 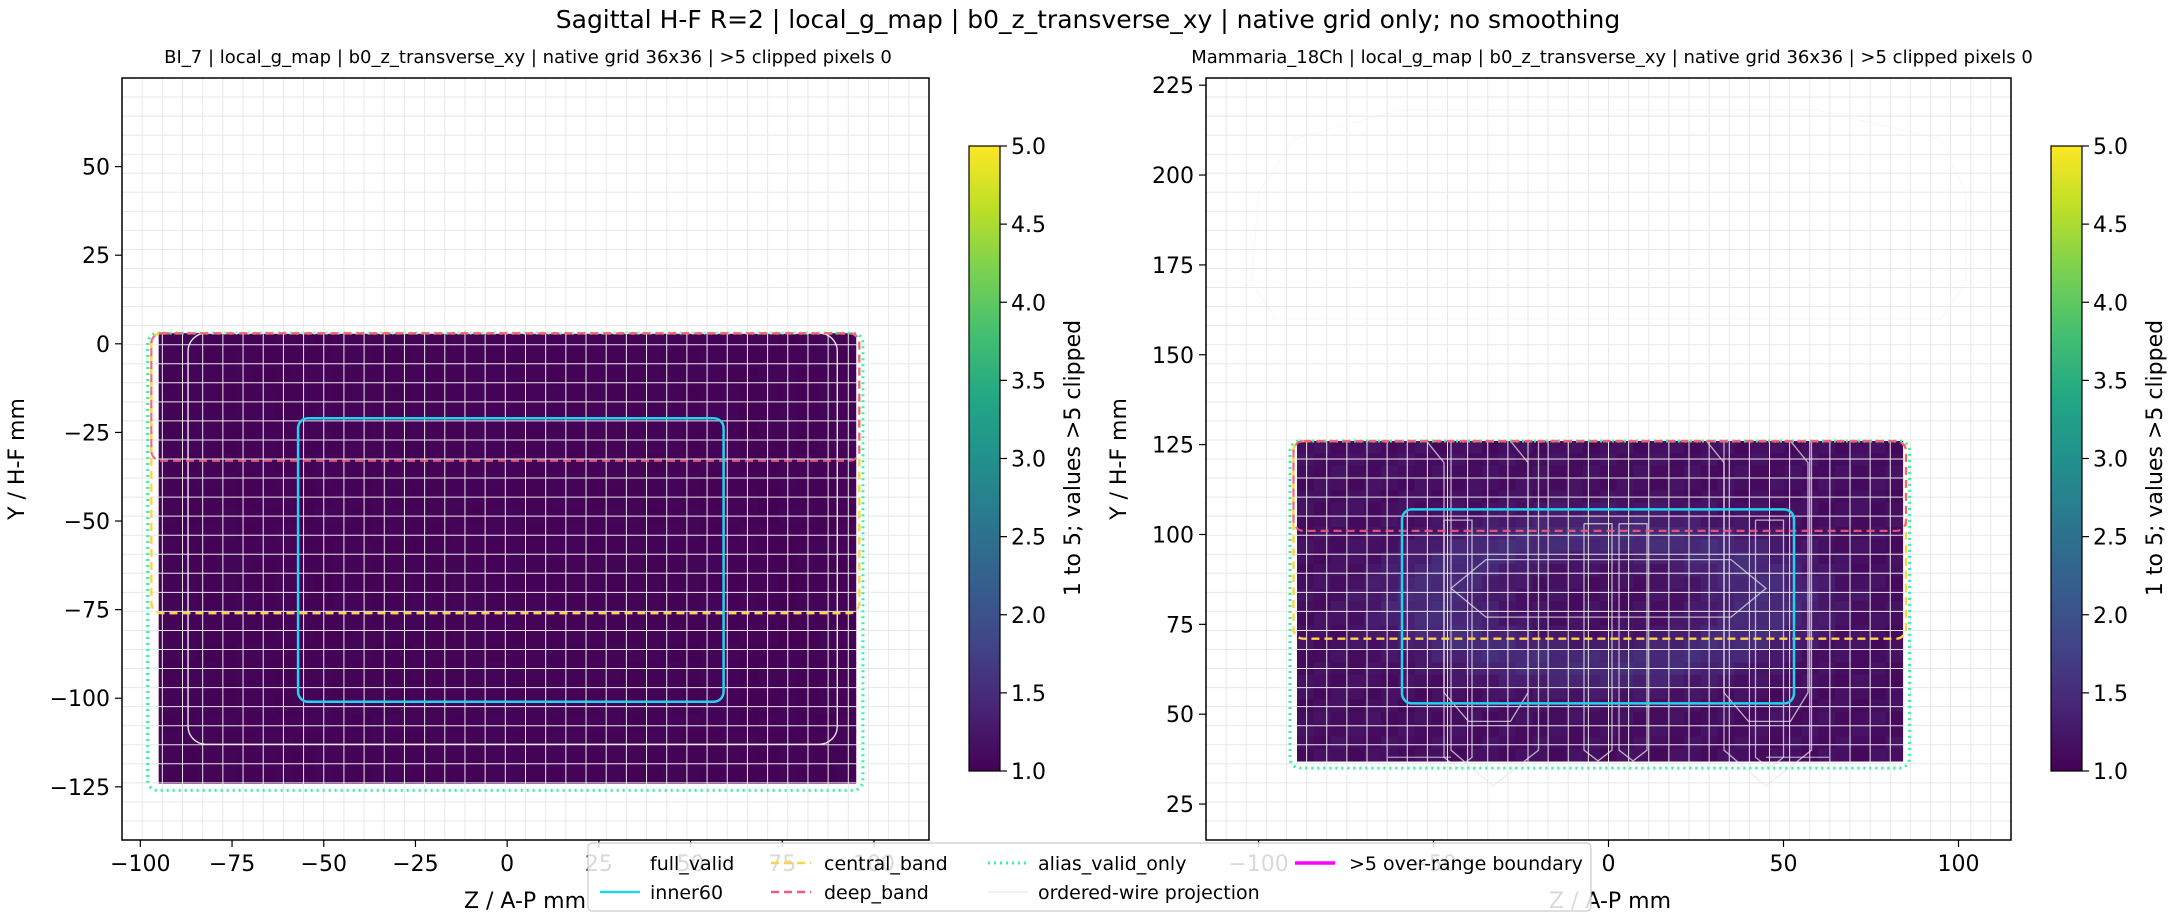 I want to click on y-tick-label: −25, so click(x=87, y=433).